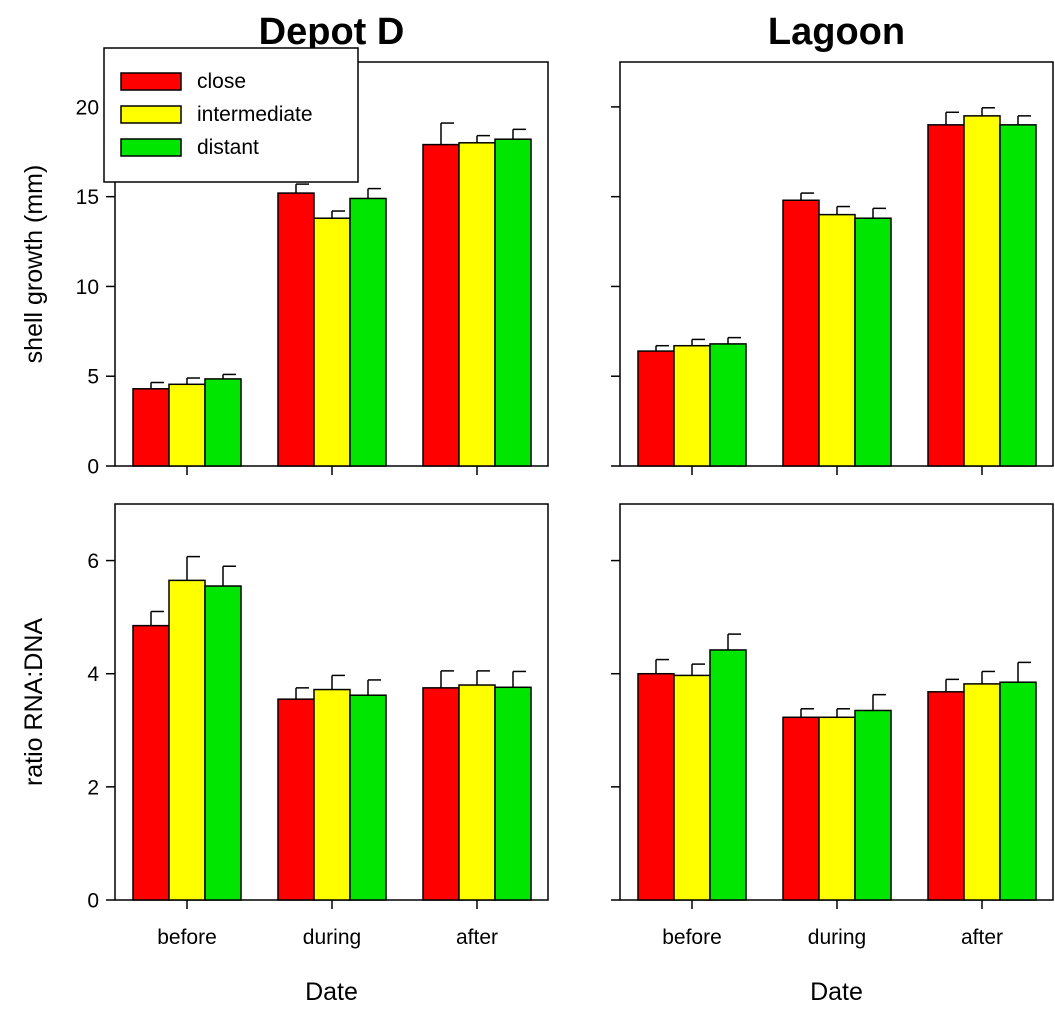 Image resolution: width=1055 pixels, height=1010 pixels. What do you see at coordinates (34, 702) in the screenshot?
I see `y-axis-label: ratio RNA:DNA` at bounding box center [34, 702].